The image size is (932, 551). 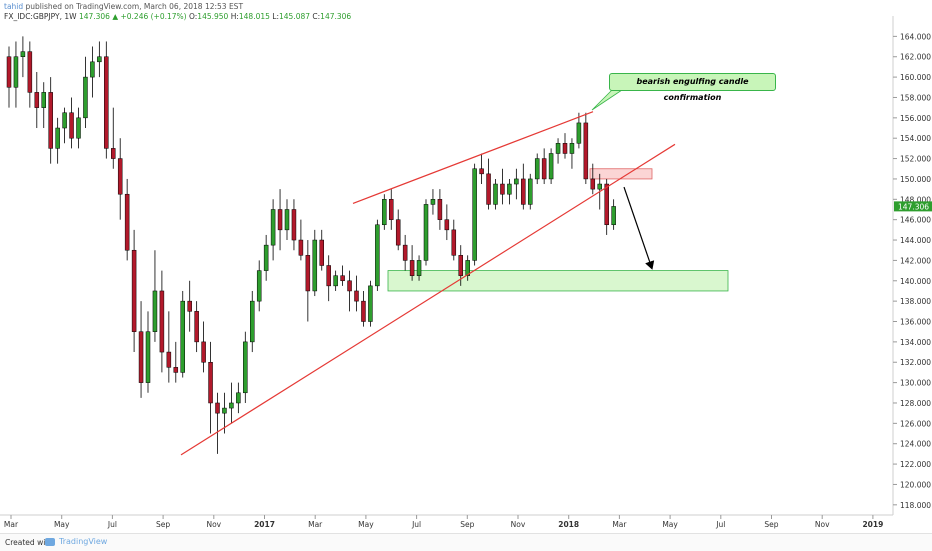 What do you see at coordinates (14, 6) in the screenshot?
I see `author-name: tahid` at bounding box center [14, 6].